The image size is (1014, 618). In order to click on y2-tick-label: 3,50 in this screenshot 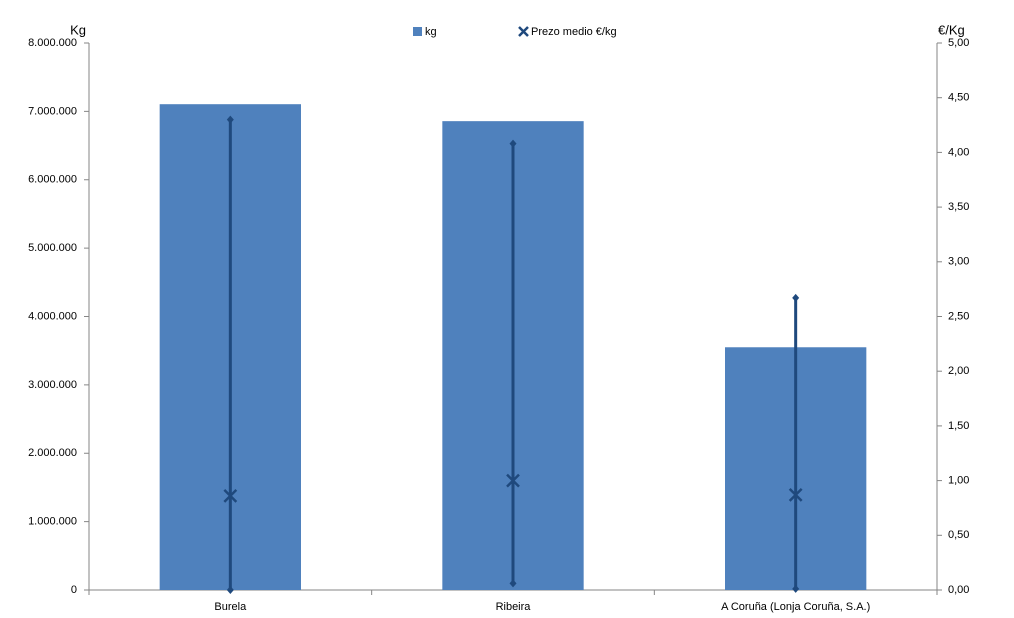, I will do `click(958, 207)`.